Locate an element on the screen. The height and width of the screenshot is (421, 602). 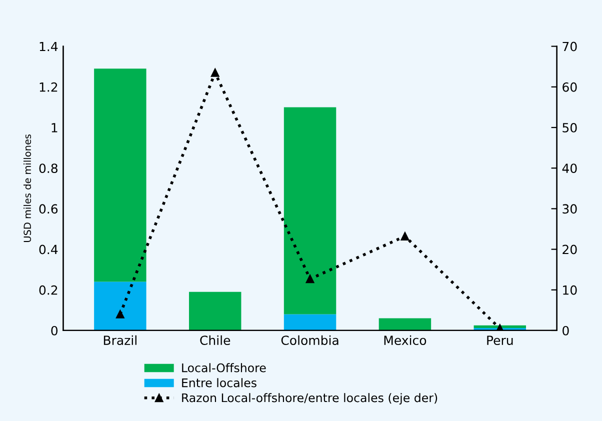
legend-label: Local-Offshore is located at coordinates (224, 367).